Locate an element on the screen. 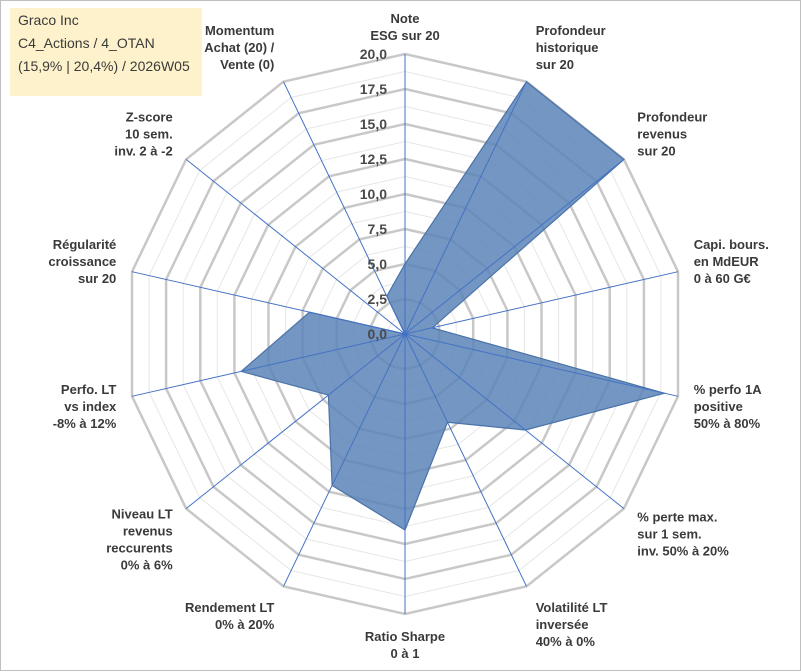 This screenshot has height=672, width=801. axis-label: Profondeur historique sur 20 is located at coordinates (571, 47).